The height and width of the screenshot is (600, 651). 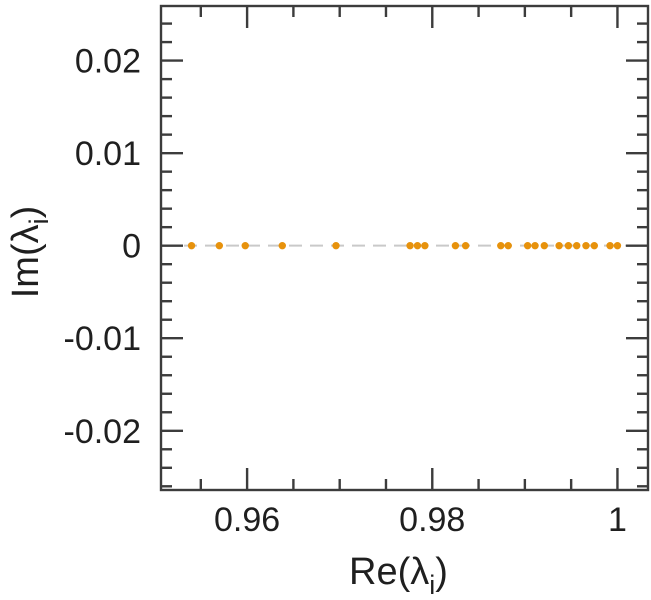 What do you see at coordinates (103, 432) in the screenshot?
I see `y-tick-label: -0.02` at bounding box center [103, 432].